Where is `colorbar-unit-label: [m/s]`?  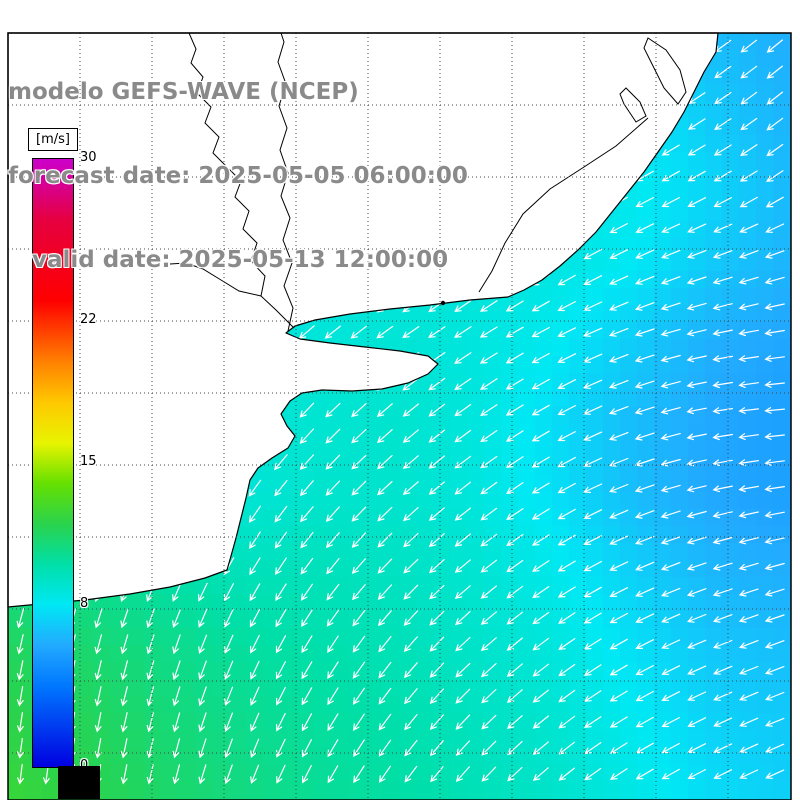 colorbar-unit-label: [m/s] is located at coordinates (53, 139).